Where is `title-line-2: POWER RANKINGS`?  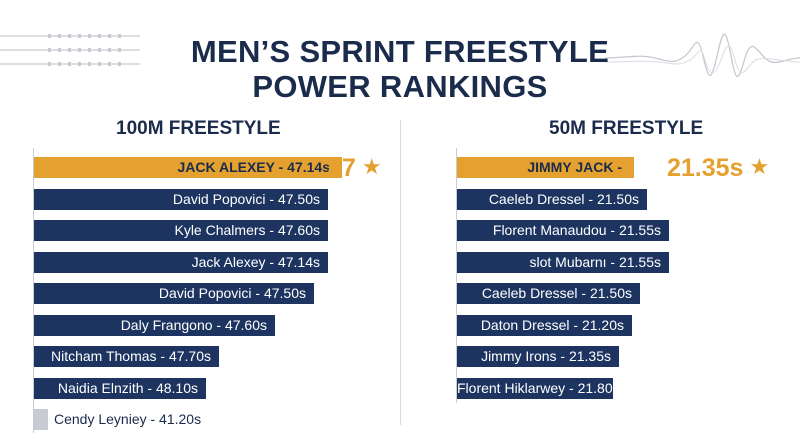
title-line-2: POWER RANKINGS is located at coordinates (400, 86).